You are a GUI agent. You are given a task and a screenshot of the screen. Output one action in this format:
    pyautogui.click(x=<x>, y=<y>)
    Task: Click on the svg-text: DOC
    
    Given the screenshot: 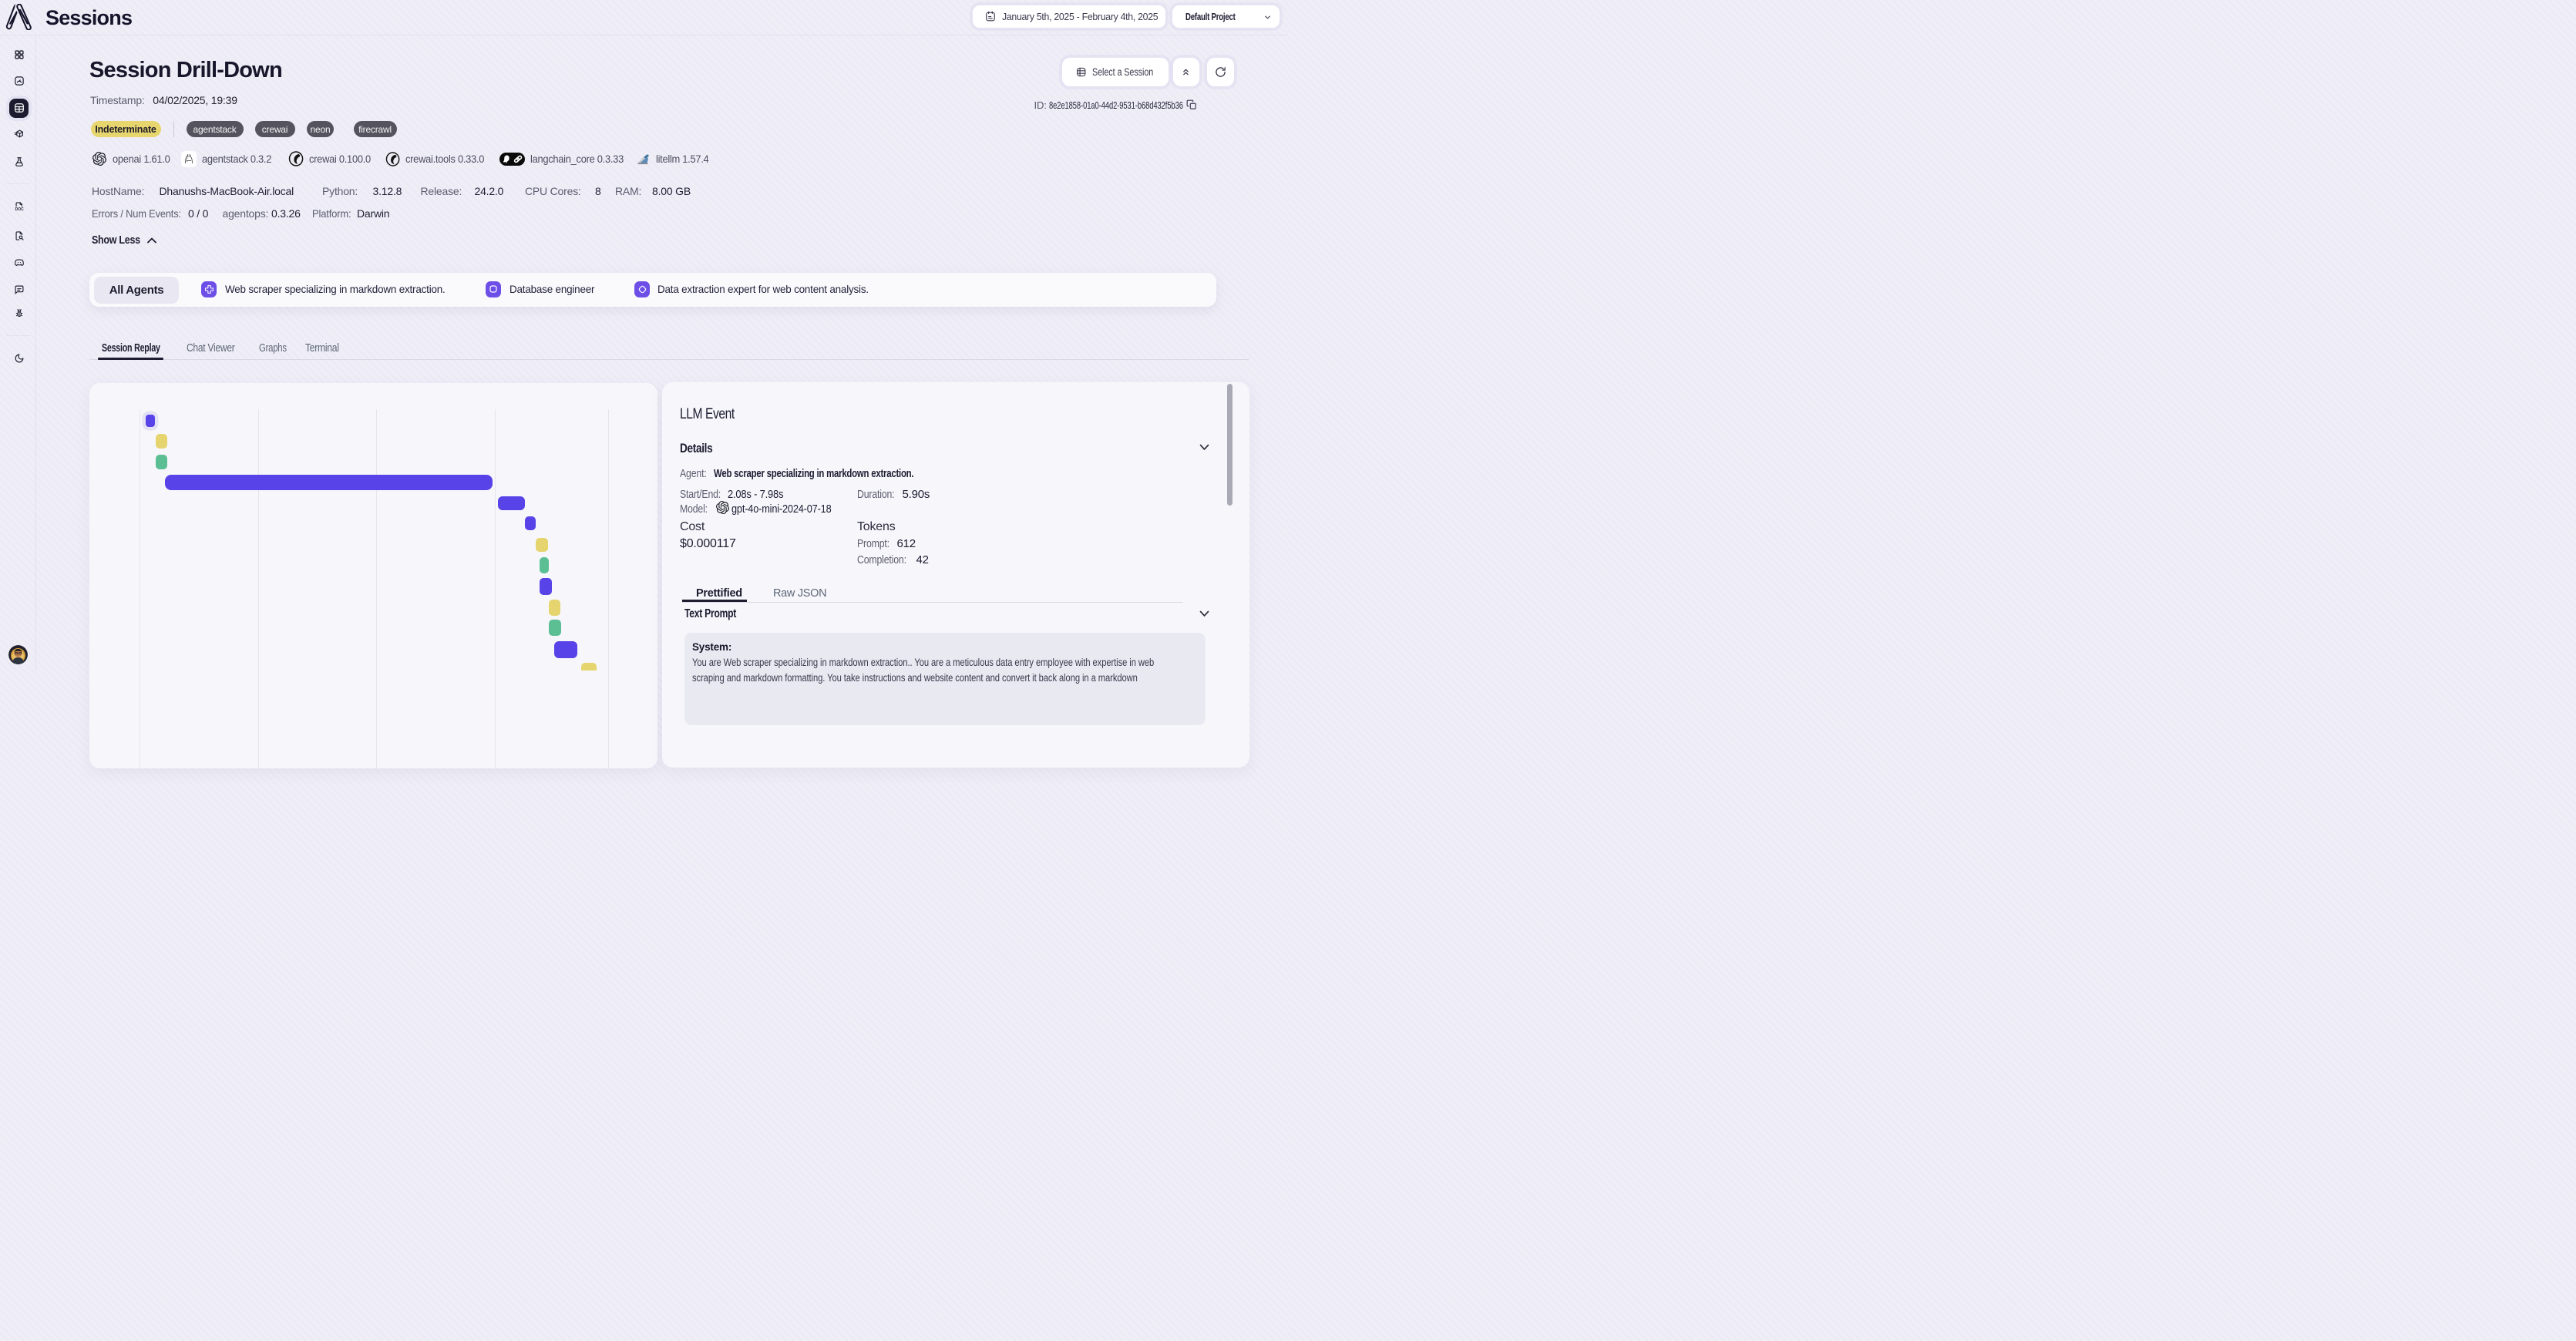 What is the action you would take?
    pyautogui.click(x=19, y=210)
    